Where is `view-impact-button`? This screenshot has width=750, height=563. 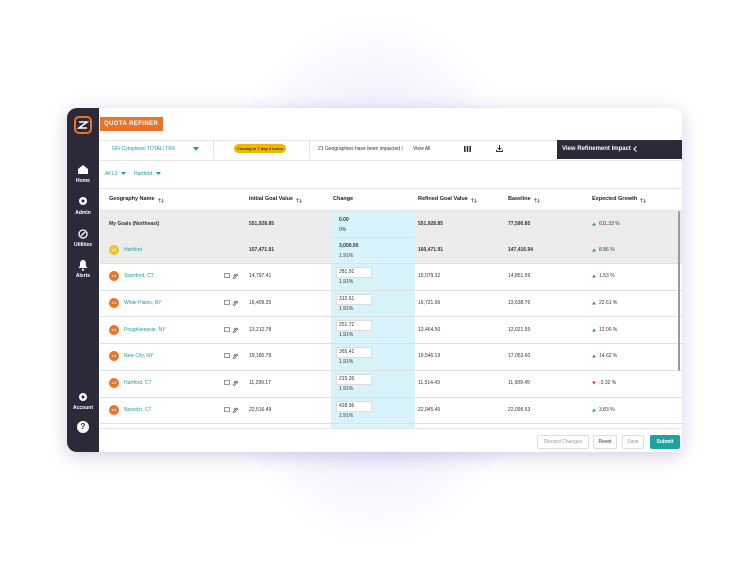
view-impact-button is located at coordinates (619, 149).